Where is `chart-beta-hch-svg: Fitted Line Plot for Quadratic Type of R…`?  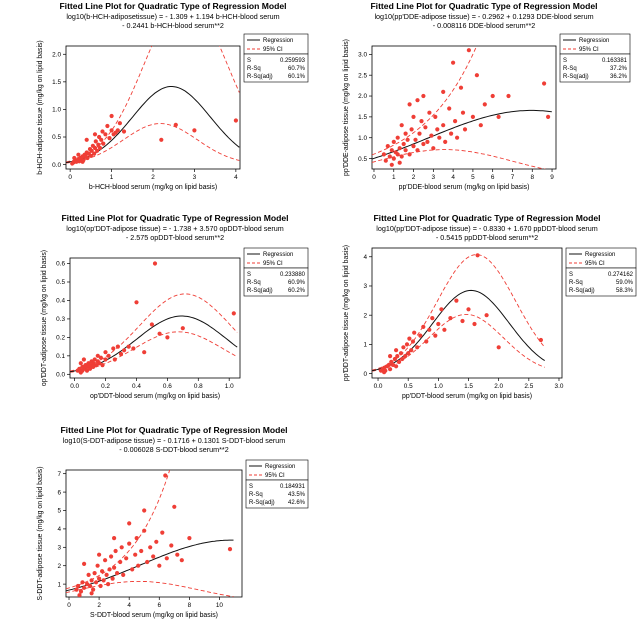
chart-beta-hch-svg: Fitted Line Plot for Quadratic Type of R… is located at coordinates (173, 96).